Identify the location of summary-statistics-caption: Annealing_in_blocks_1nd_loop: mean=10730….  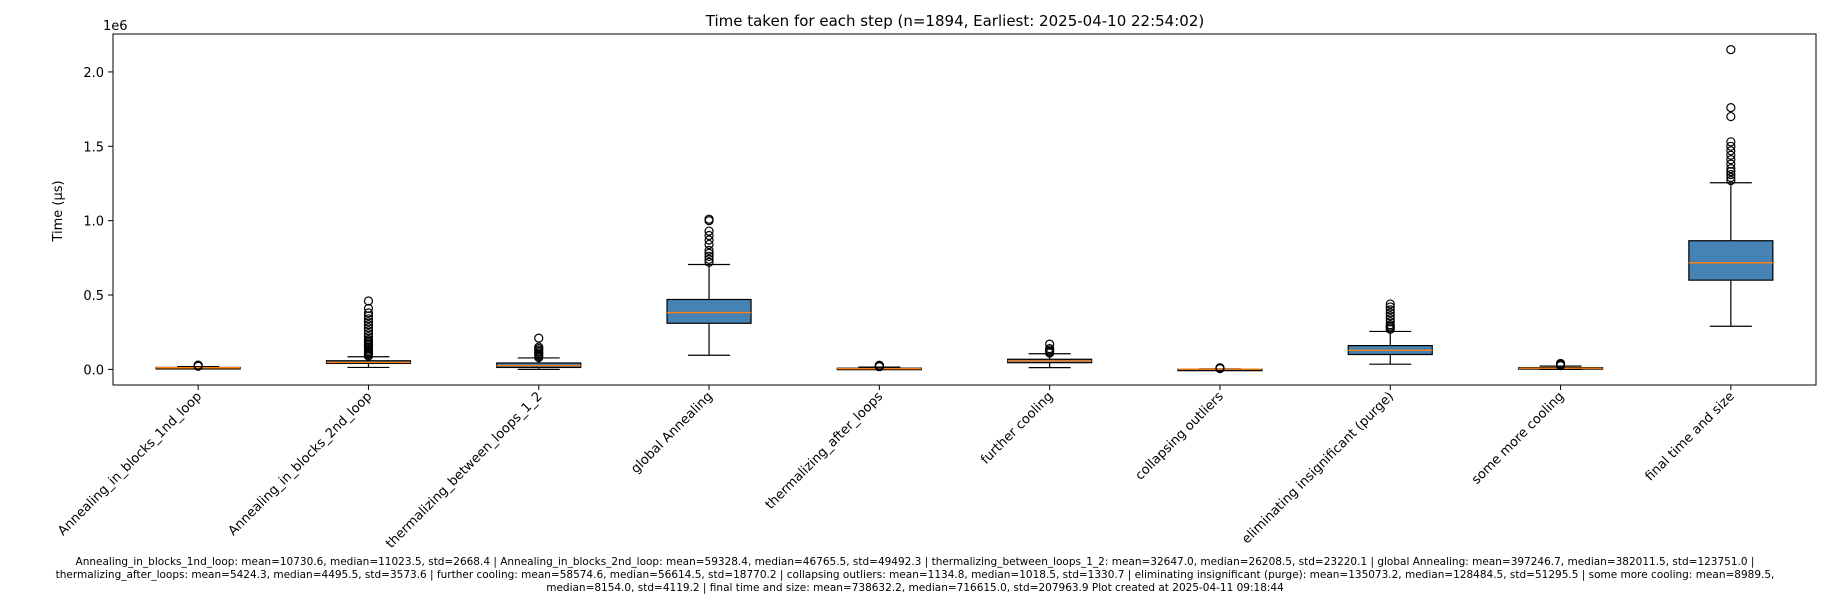
(915, 575).